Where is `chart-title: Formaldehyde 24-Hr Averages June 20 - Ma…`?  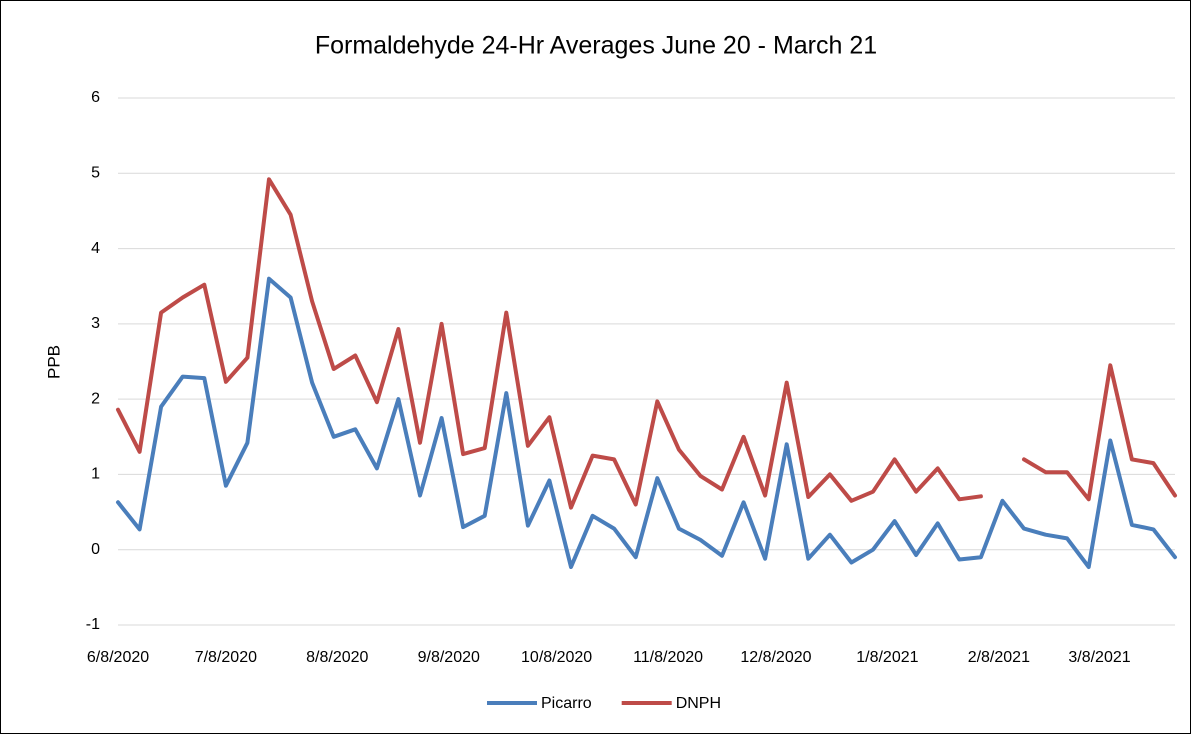
chart-title: Formaldehyde 24-Hr Averages June 20 - Ma… is located at coordinates (596, 46).